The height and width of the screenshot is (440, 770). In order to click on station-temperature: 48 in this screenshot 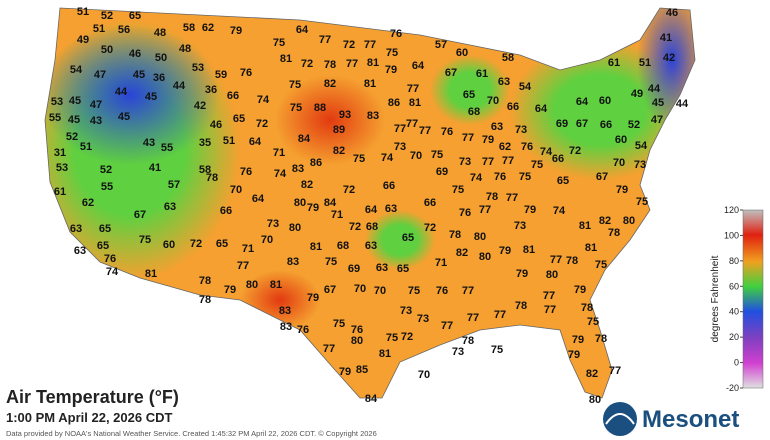, I will do `click(185, 49)`.